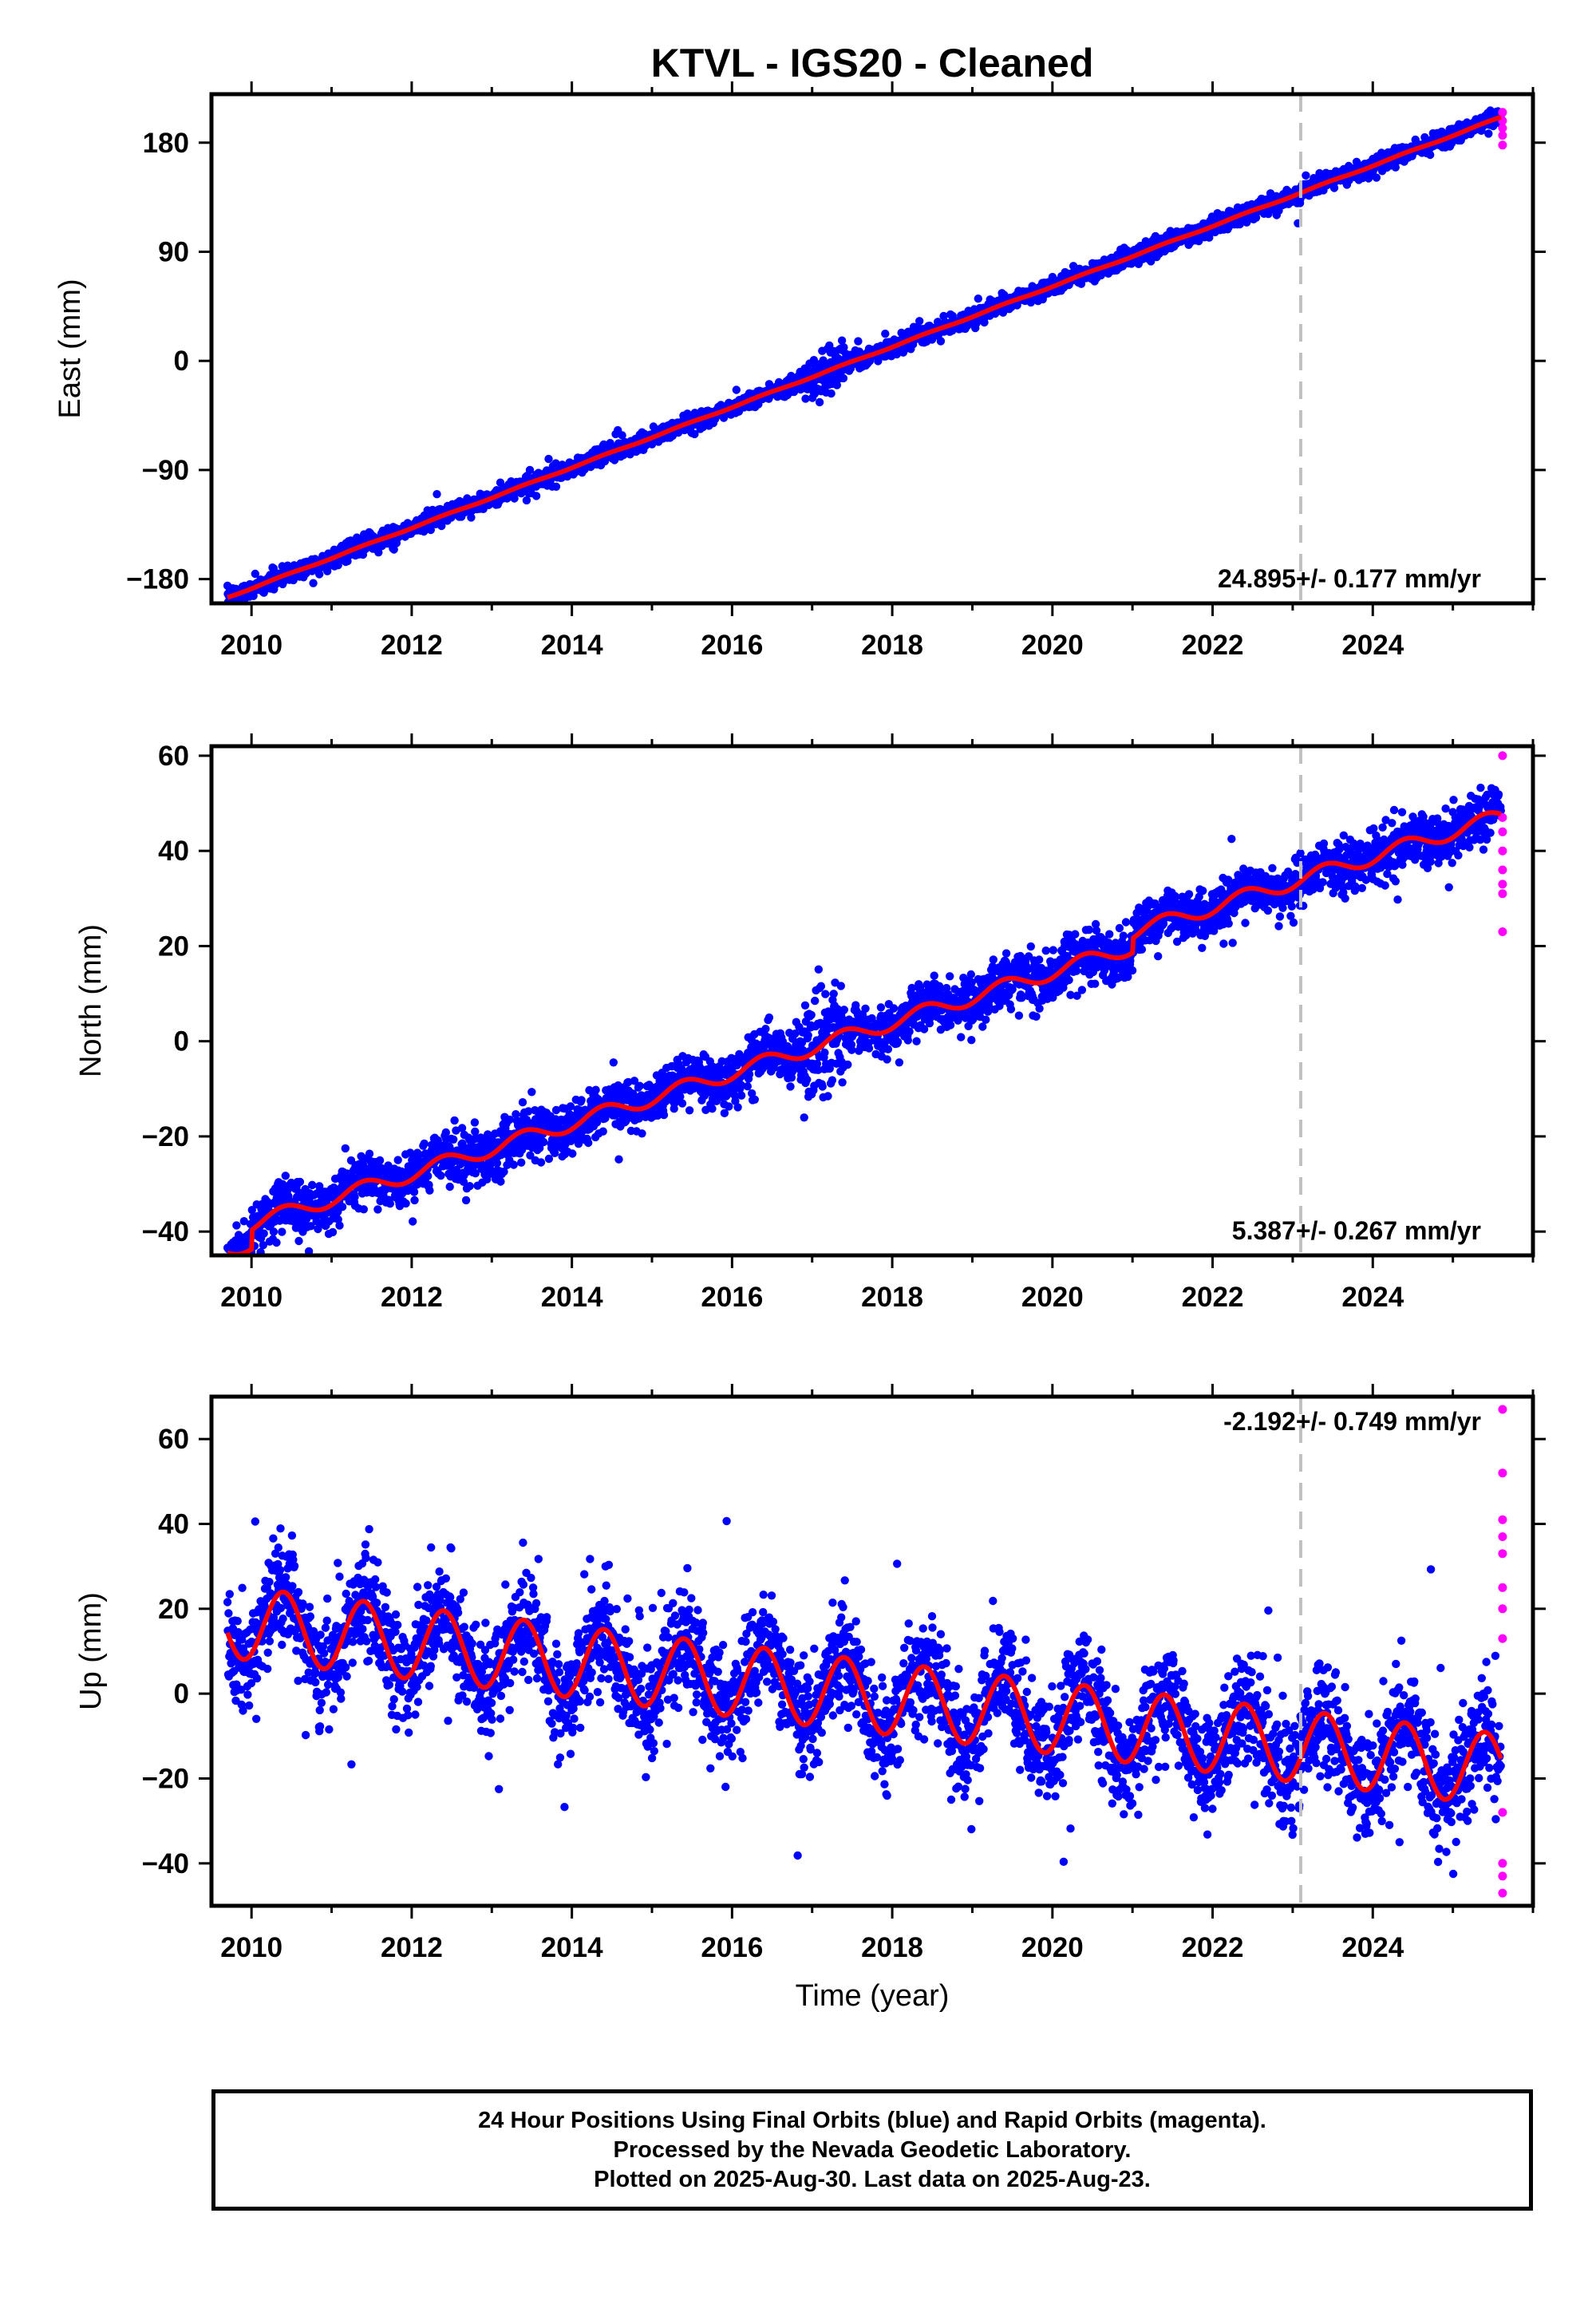 This screenshot has height=2316, width=1596. What do you see at coordinates (165, 470) in the screenshot?
I see `y-tick-label-east-1: −90` at bounding box center [165, 470].